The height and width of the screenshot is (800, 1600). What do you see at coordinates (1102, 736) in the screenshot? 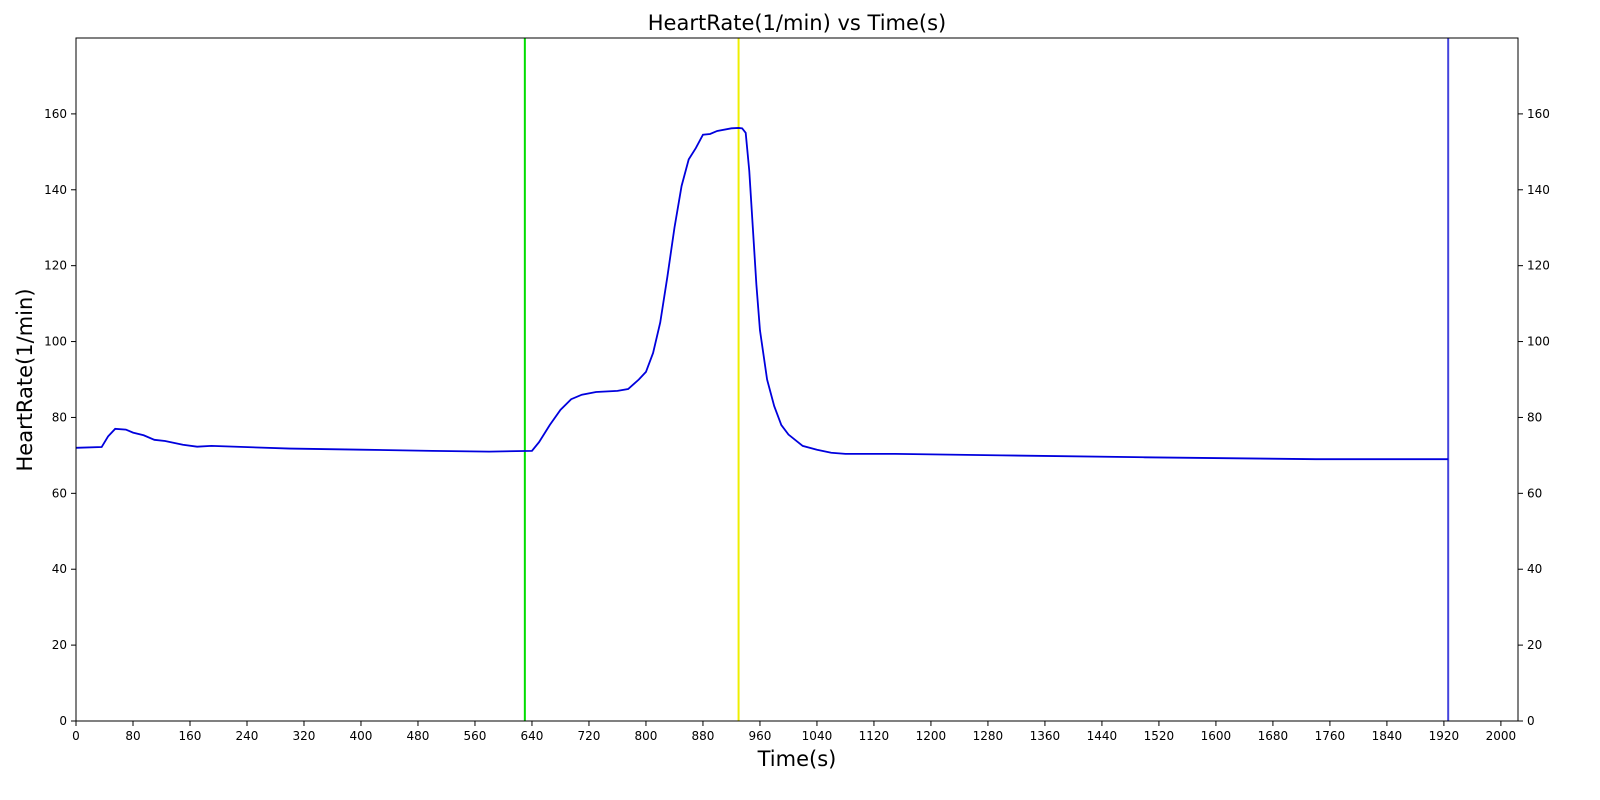
I see `x-tick-label: 1440` at bounding box center [1102, 736].